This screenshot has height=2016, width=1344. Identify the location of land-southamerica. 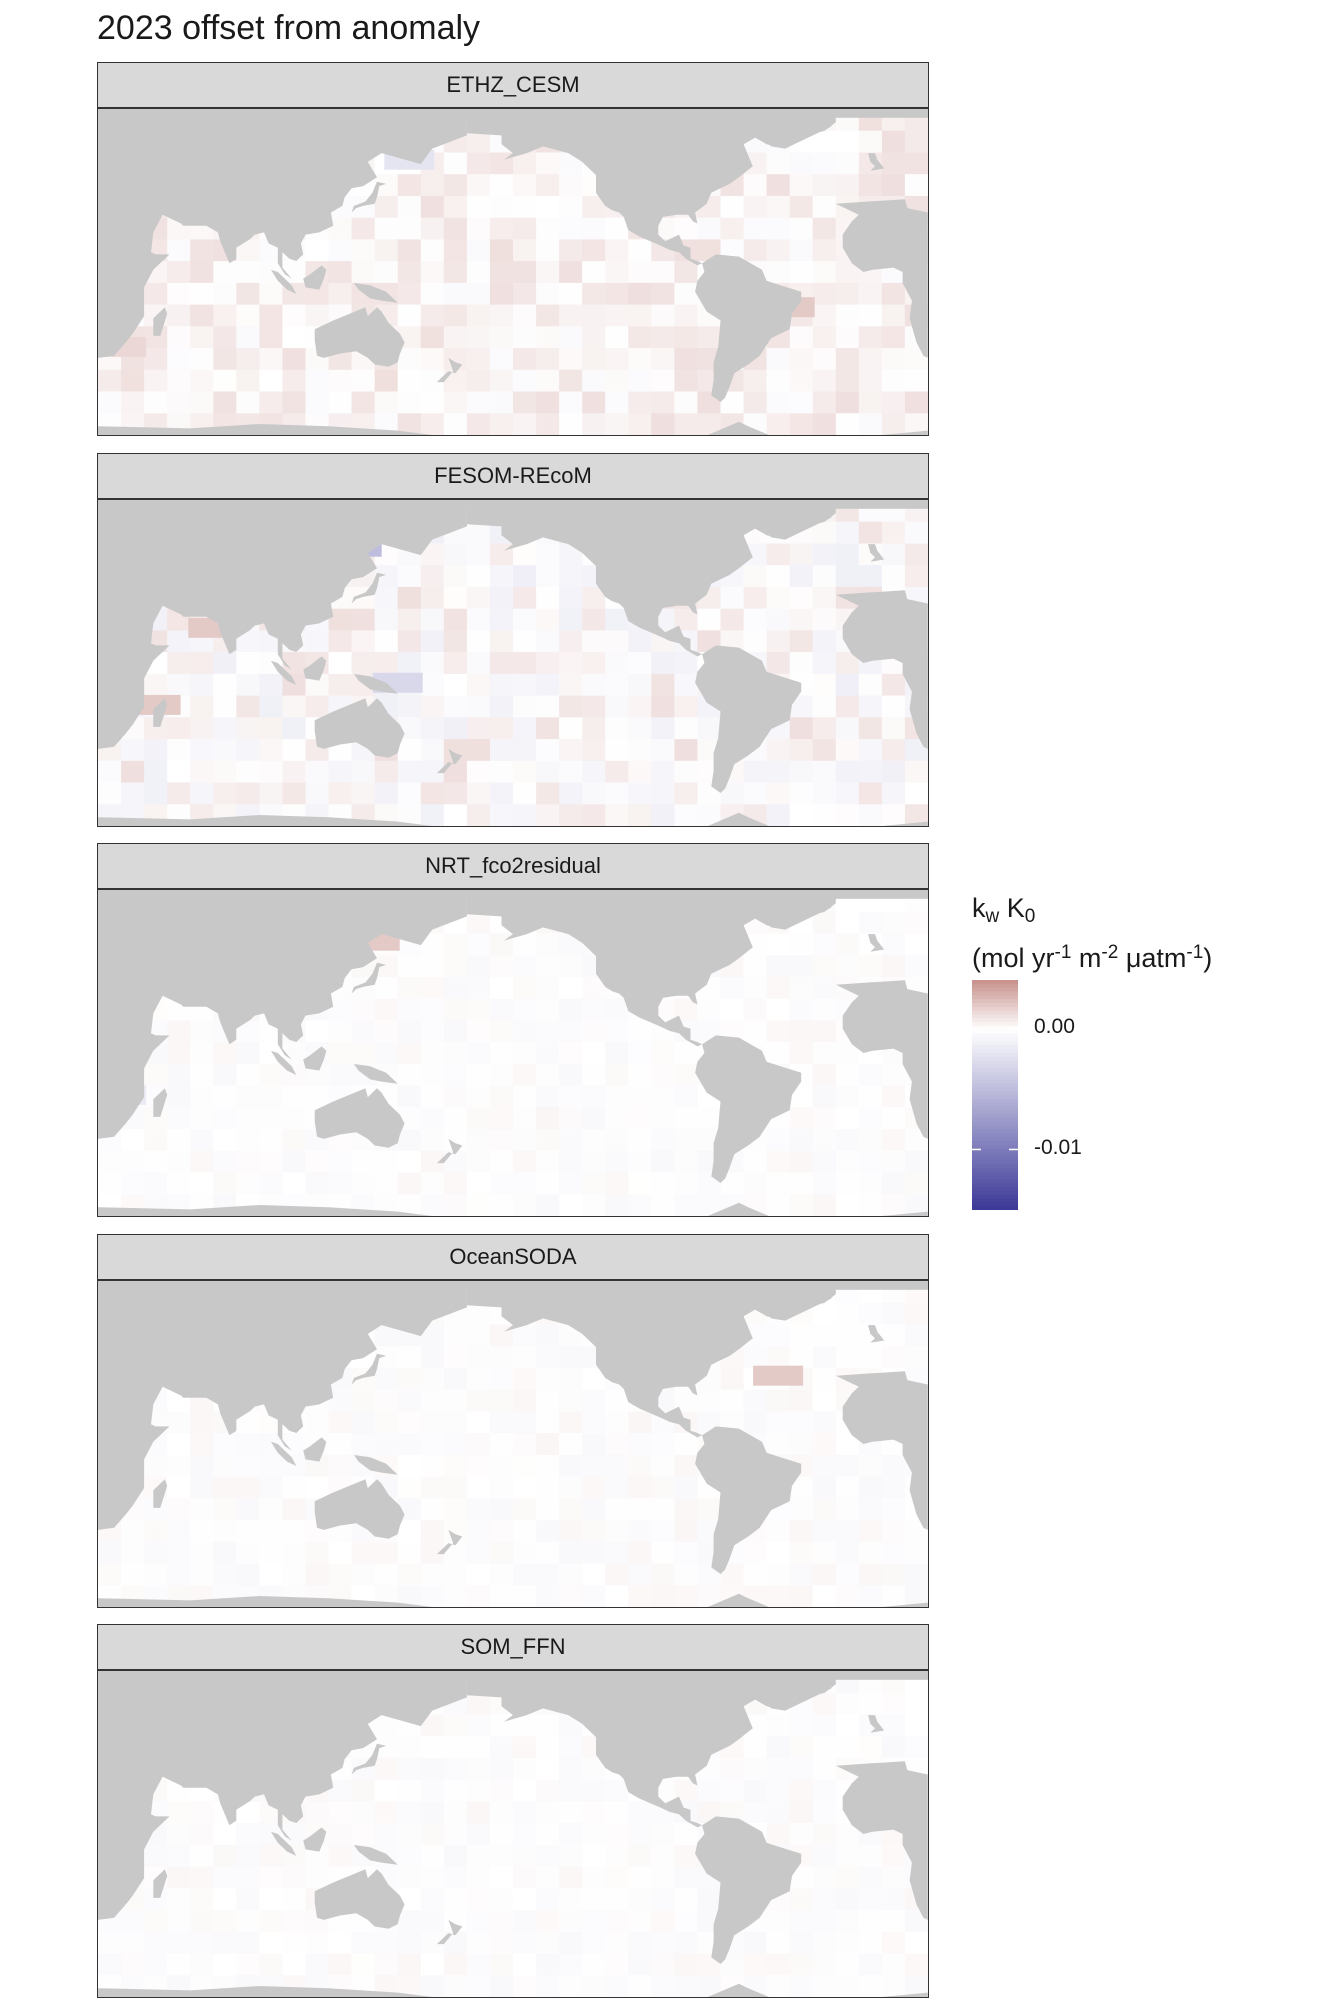
(748, 1109).